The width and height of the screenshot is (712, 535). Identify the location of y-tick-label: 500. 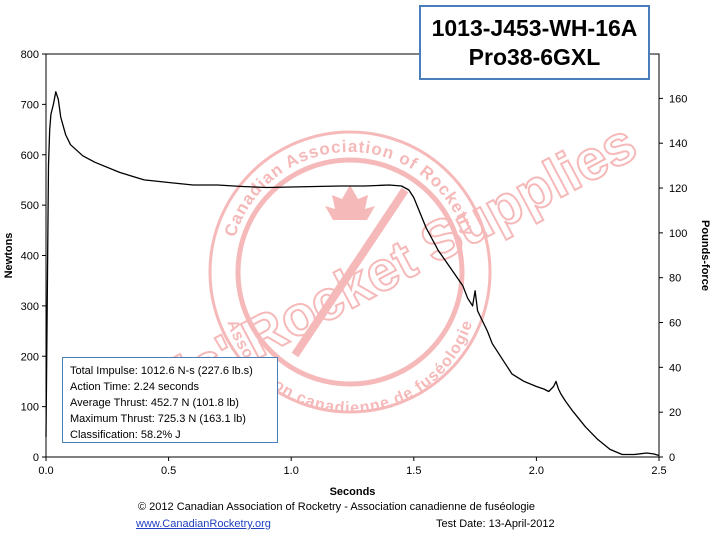
(30, 206).